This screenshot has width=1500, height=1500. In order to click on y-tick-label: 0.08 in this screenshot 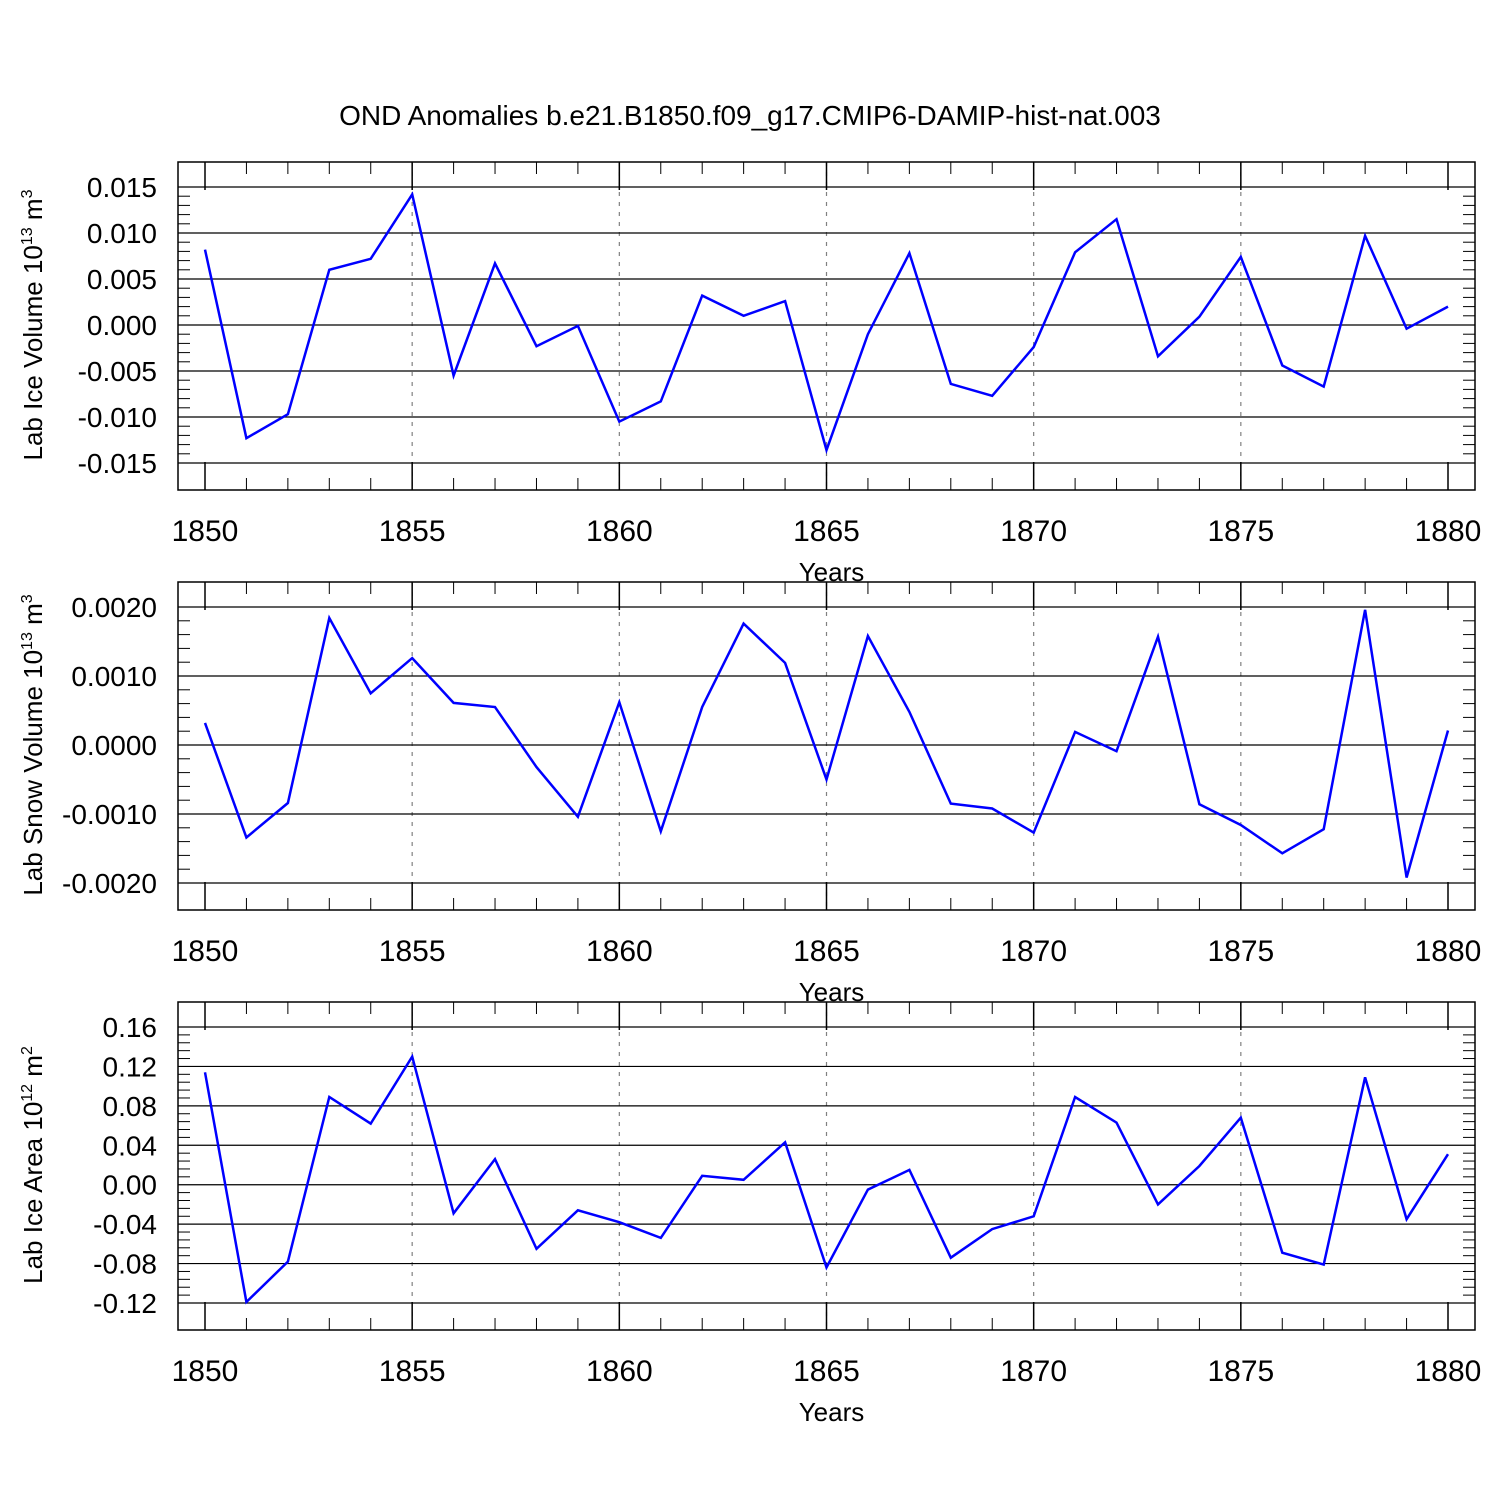, I will do `click(130, 1106)`.